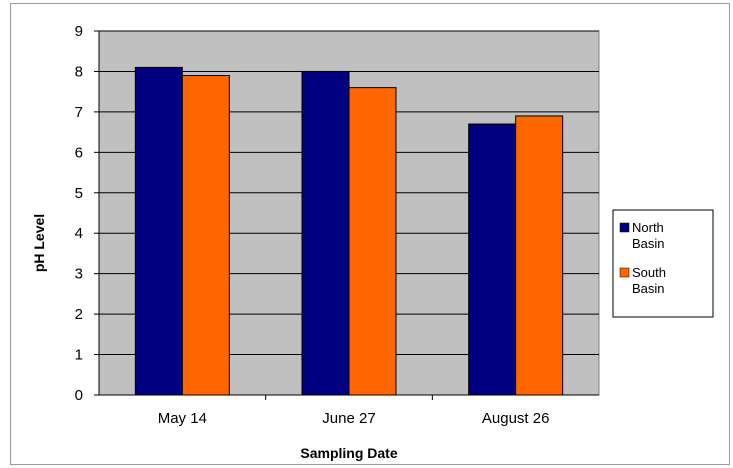  I want to click on x-tick-labels: May 14 June 27 August 26, so click(354, 411).